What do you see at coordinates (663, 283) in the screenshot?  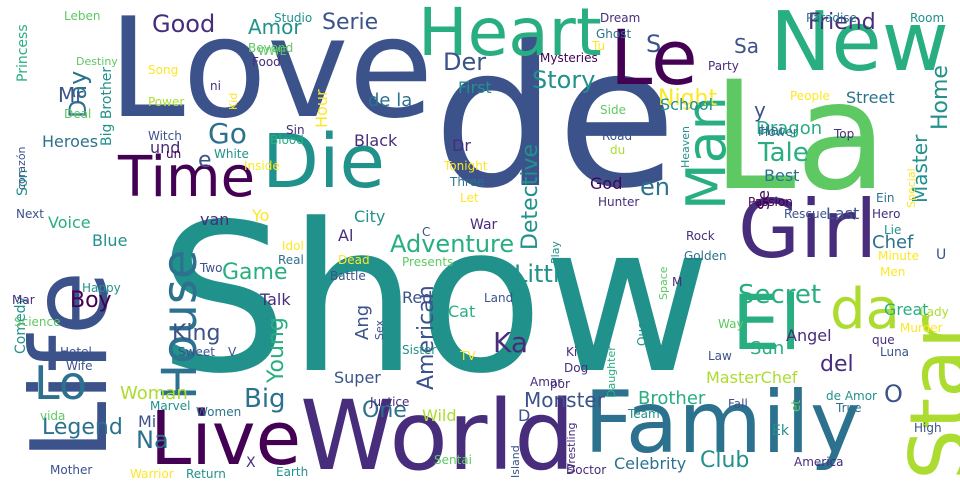 I see `word-space: Space` at bounding box center [663, 283].